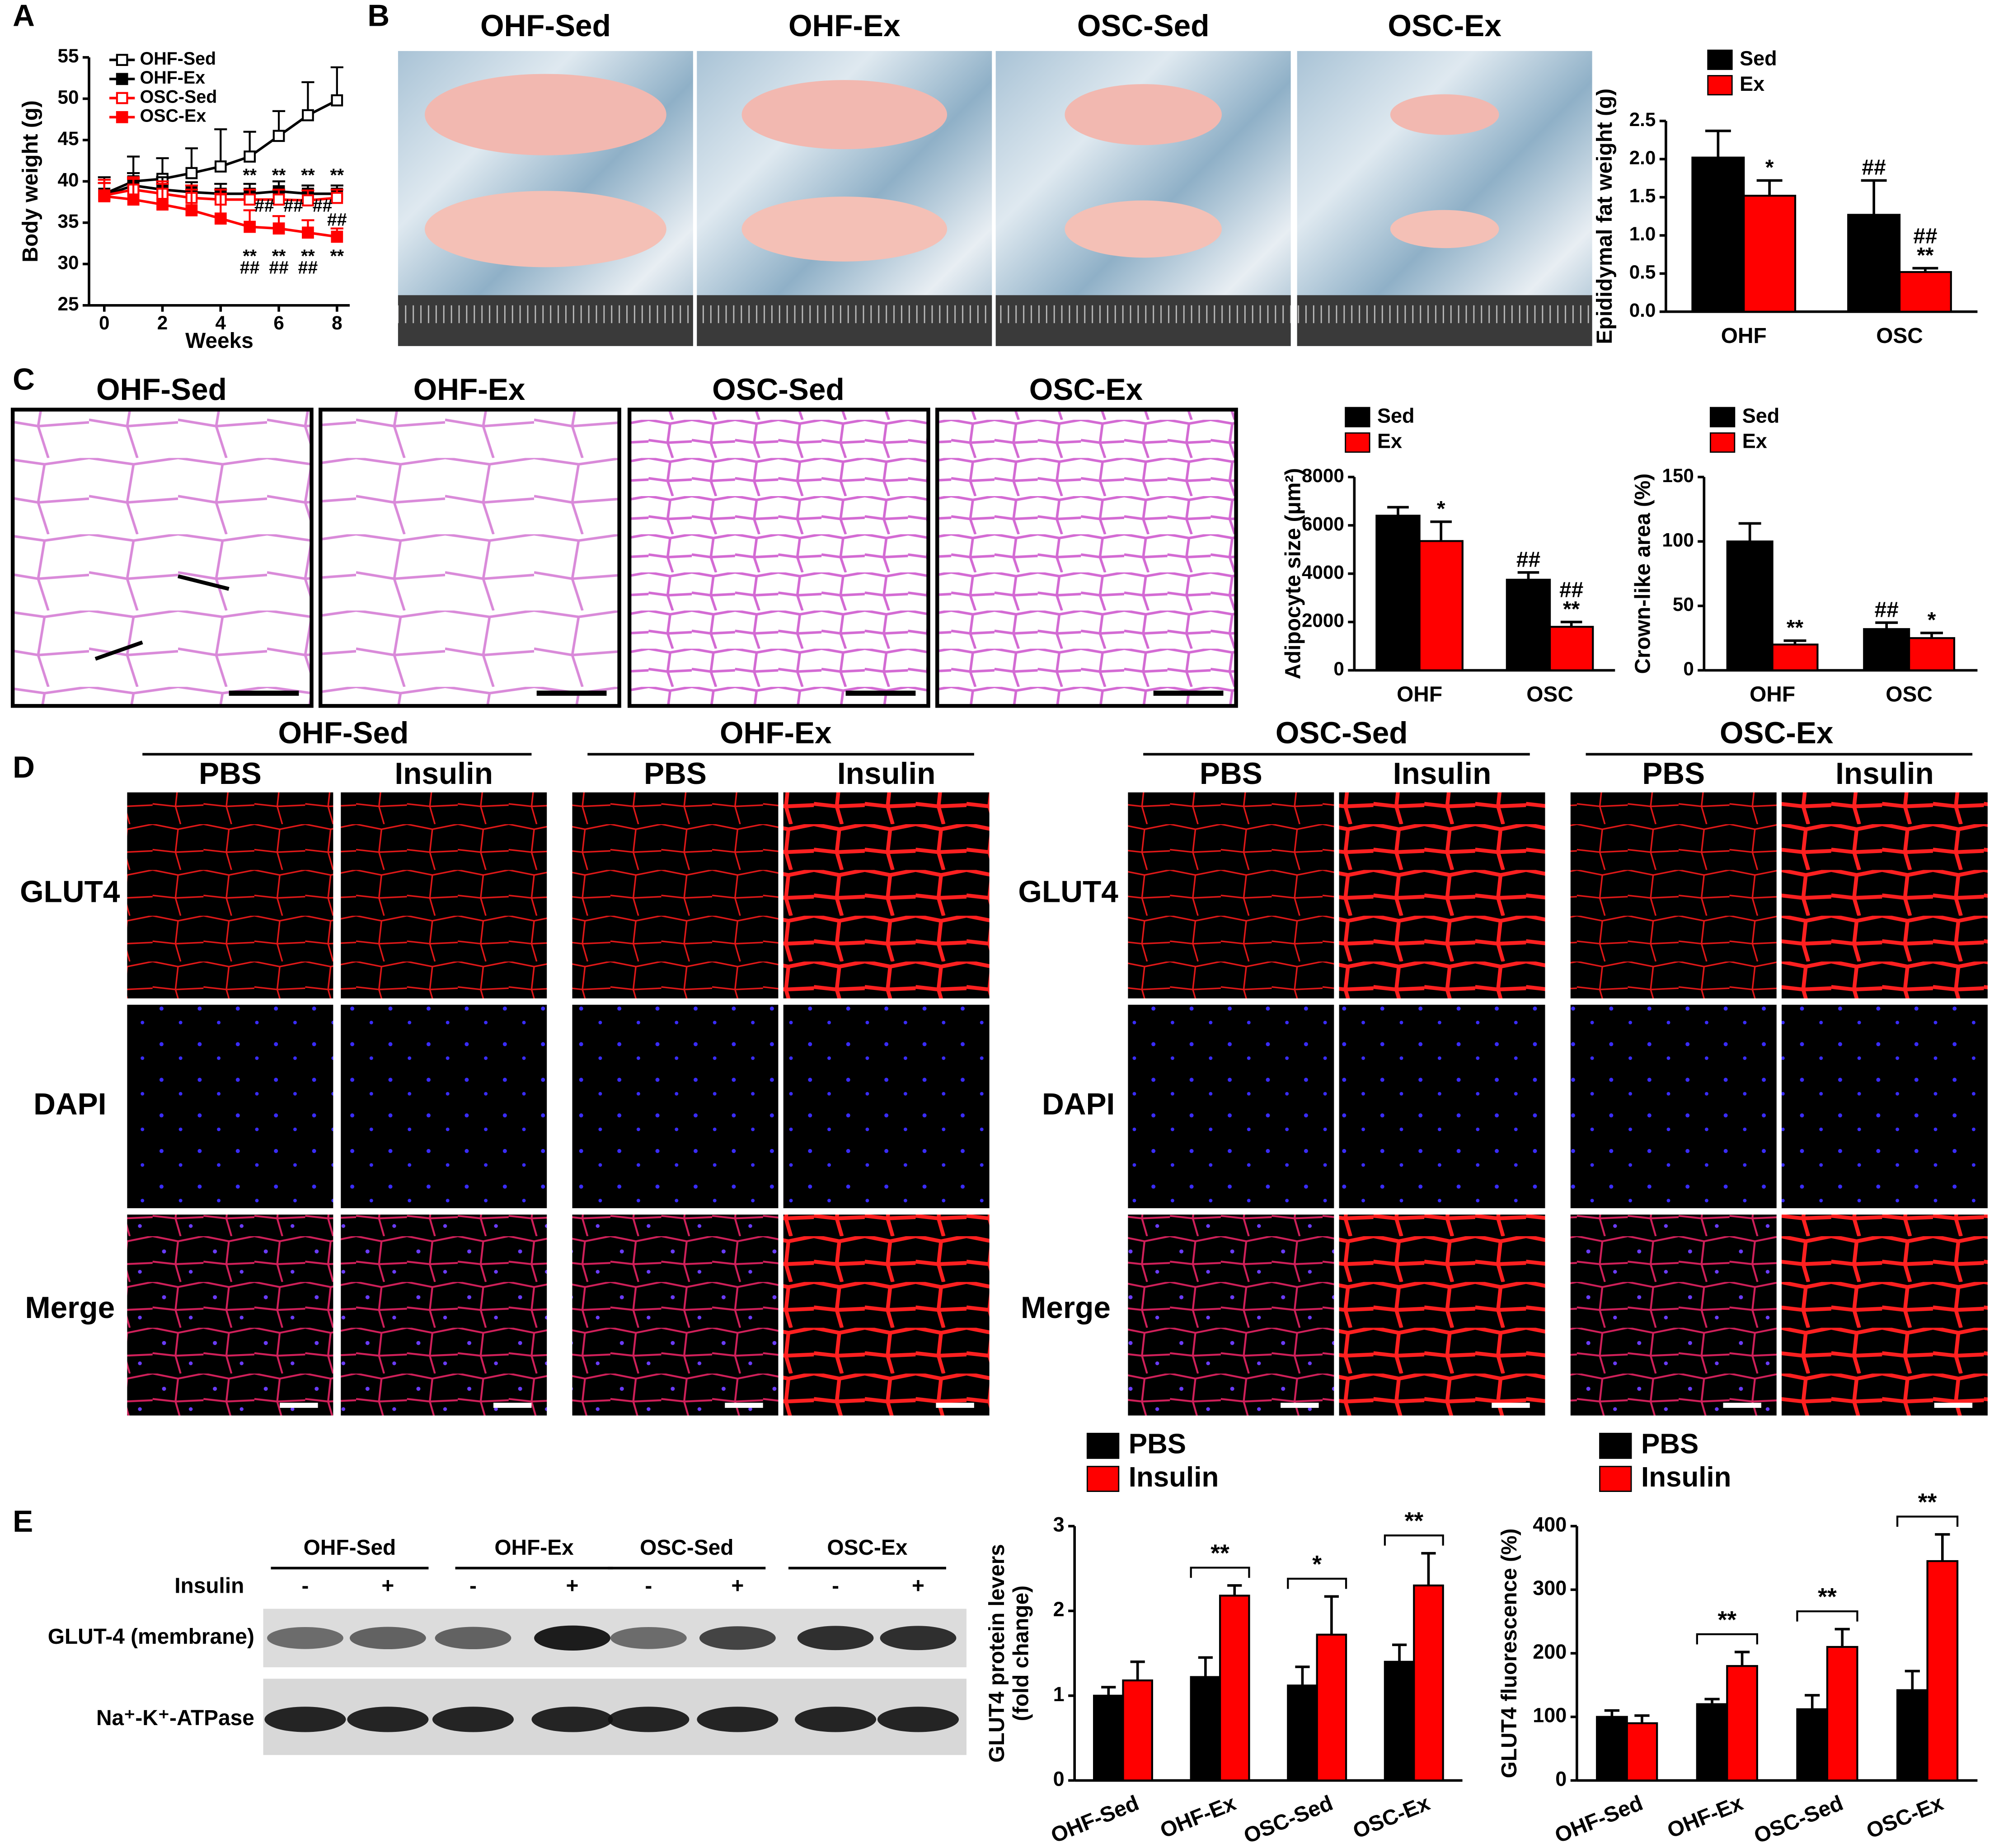  I want to click on y-tick-label: 0.5, so click(1642, 272).